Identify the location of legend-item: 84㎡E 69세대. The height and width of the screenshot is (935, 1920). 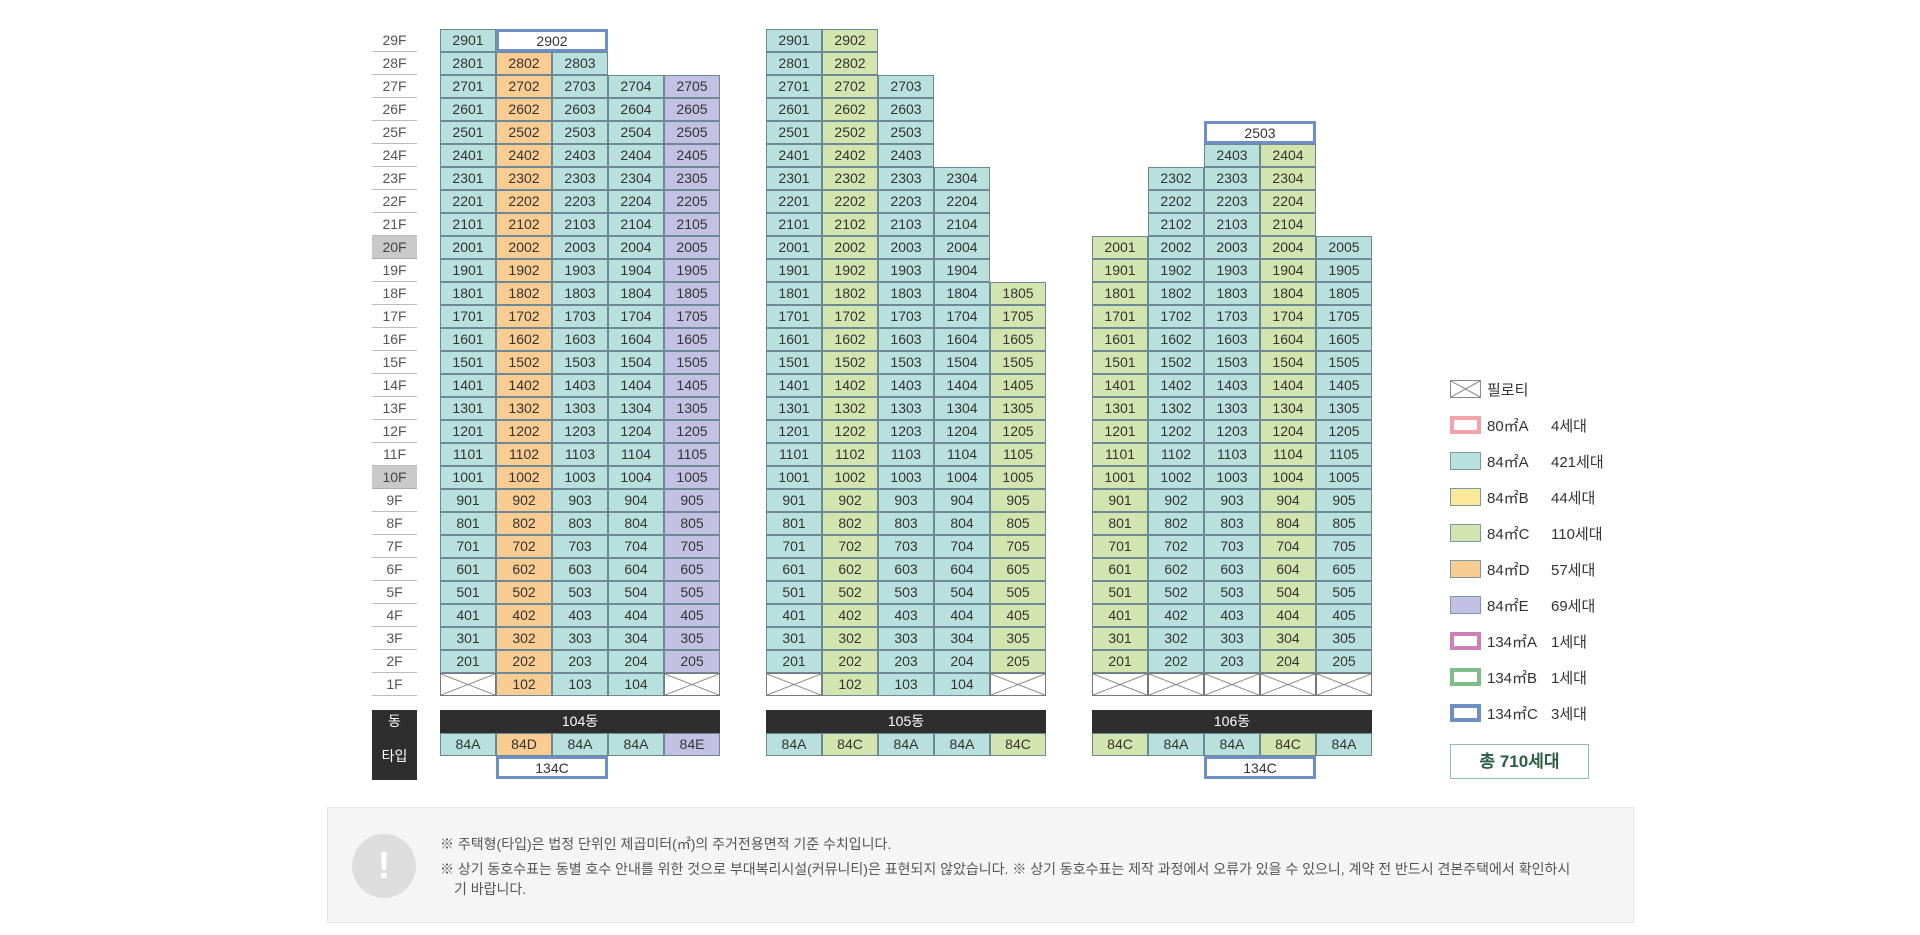
(1522, 605).